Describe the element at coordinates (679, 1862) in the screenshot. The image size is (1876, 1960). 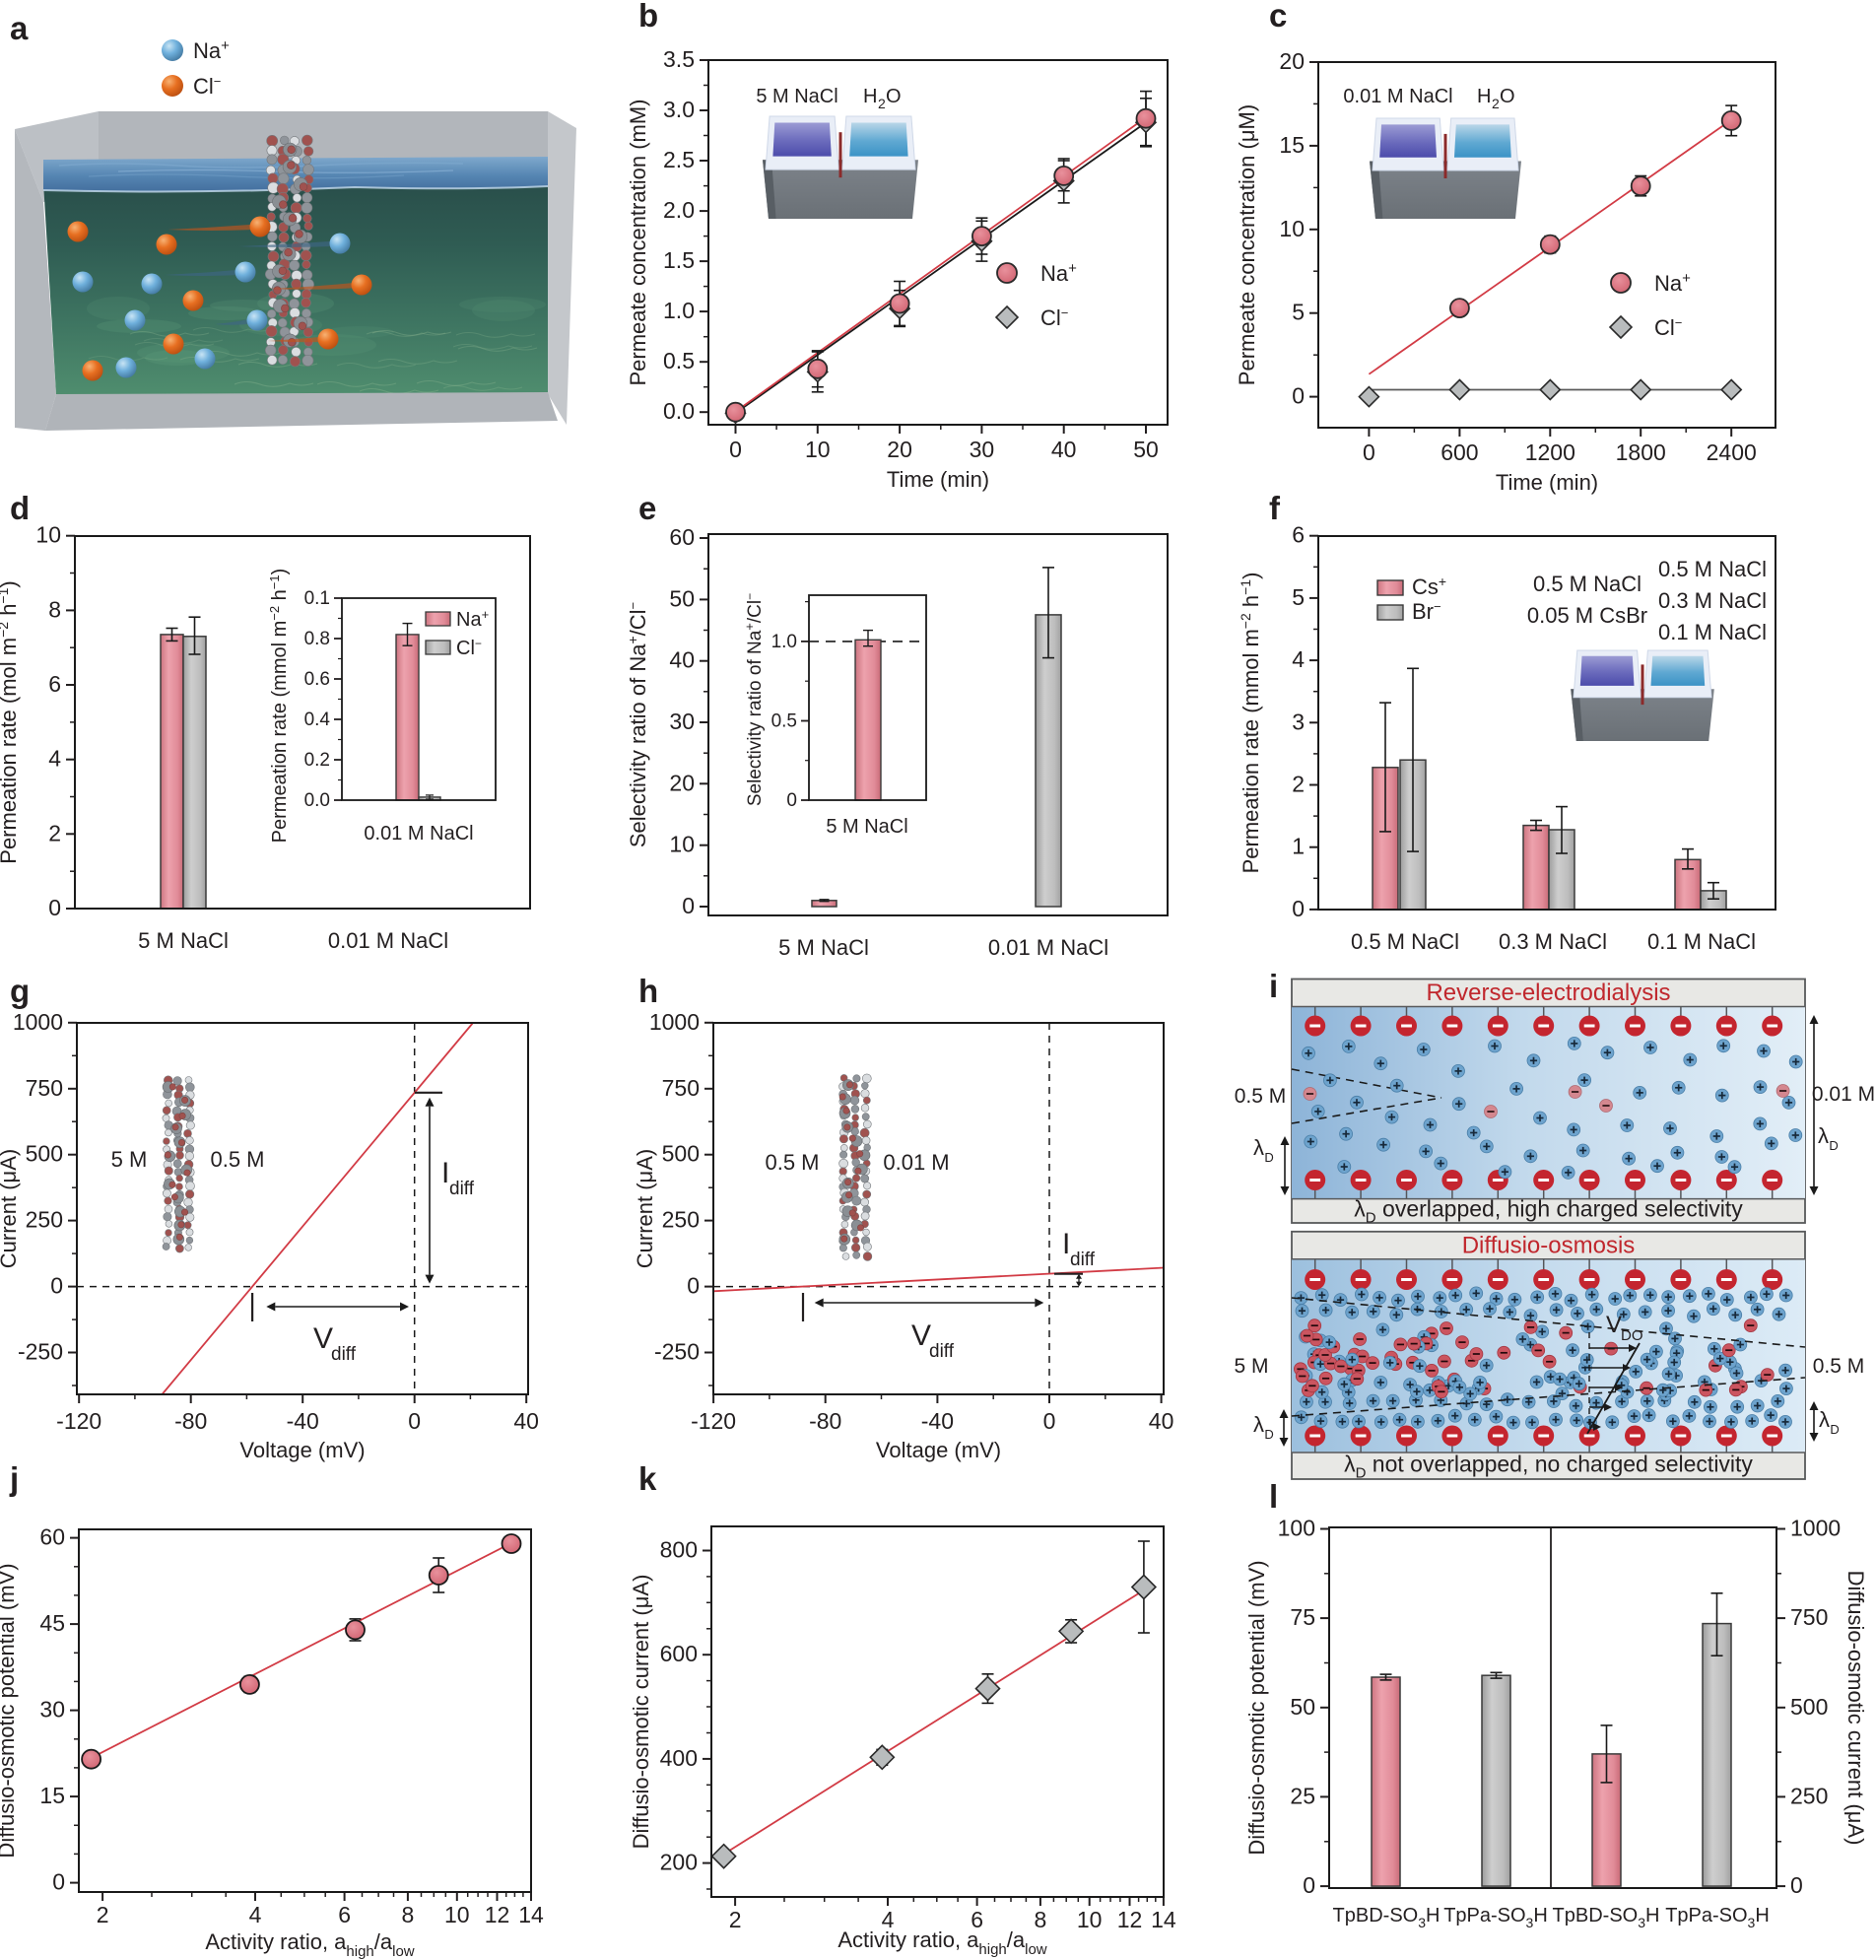
I see `svg-text: 200` at that location.